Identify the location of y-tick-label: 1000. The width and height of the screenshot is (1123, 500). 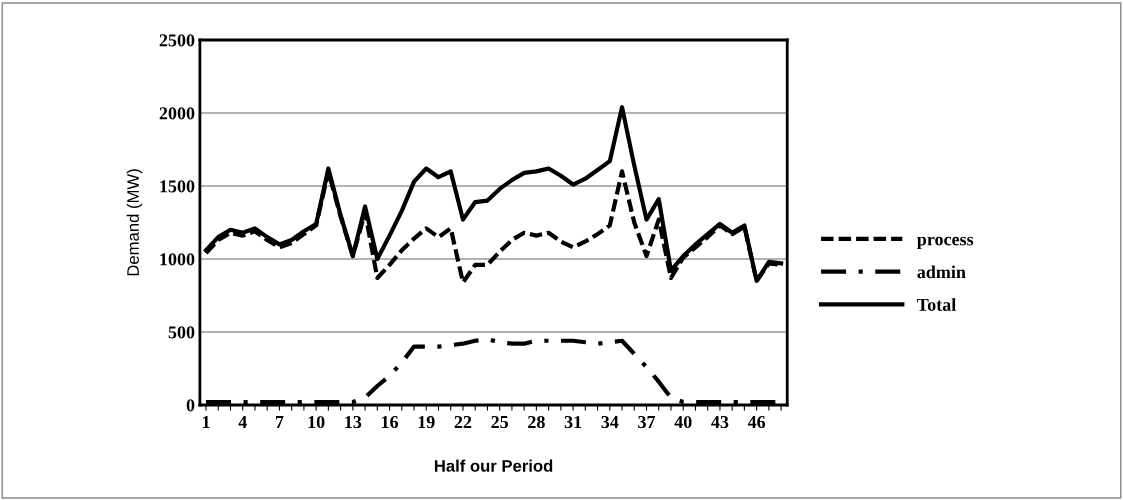
(177, 259).